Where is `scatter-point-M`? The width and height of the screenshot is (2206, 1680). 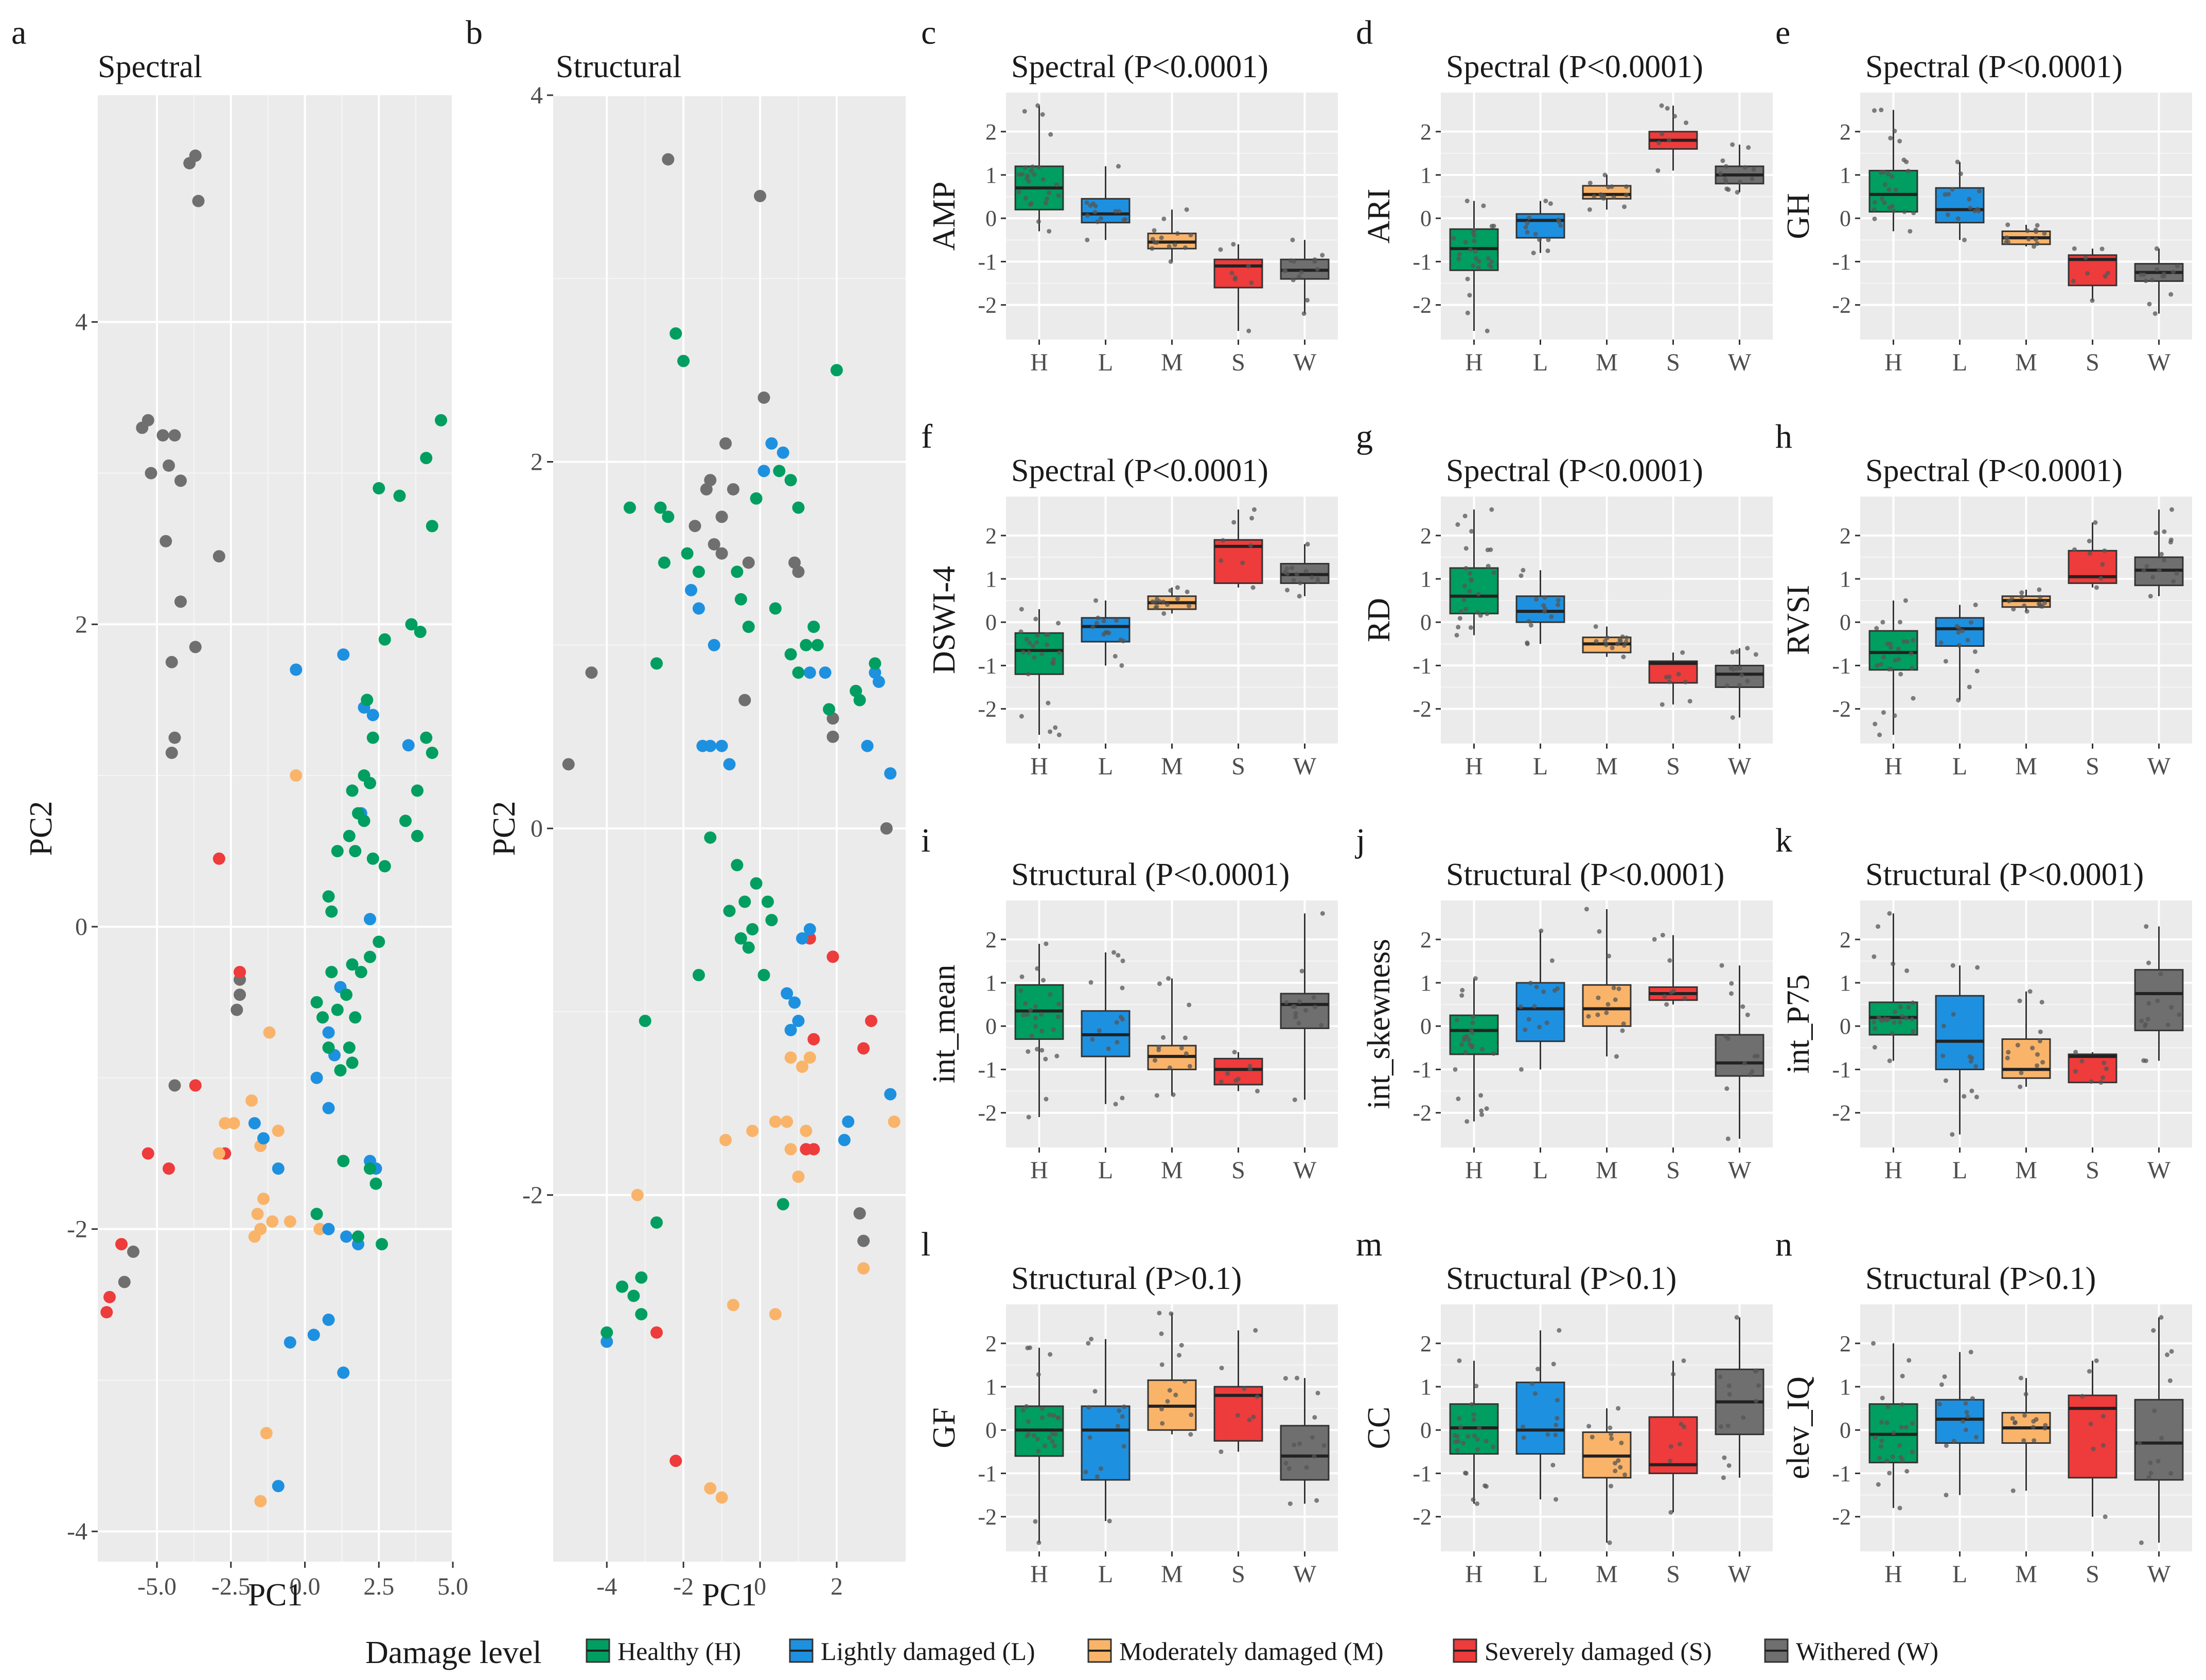 scatter-point-M is located at coordinates (790, 1149).